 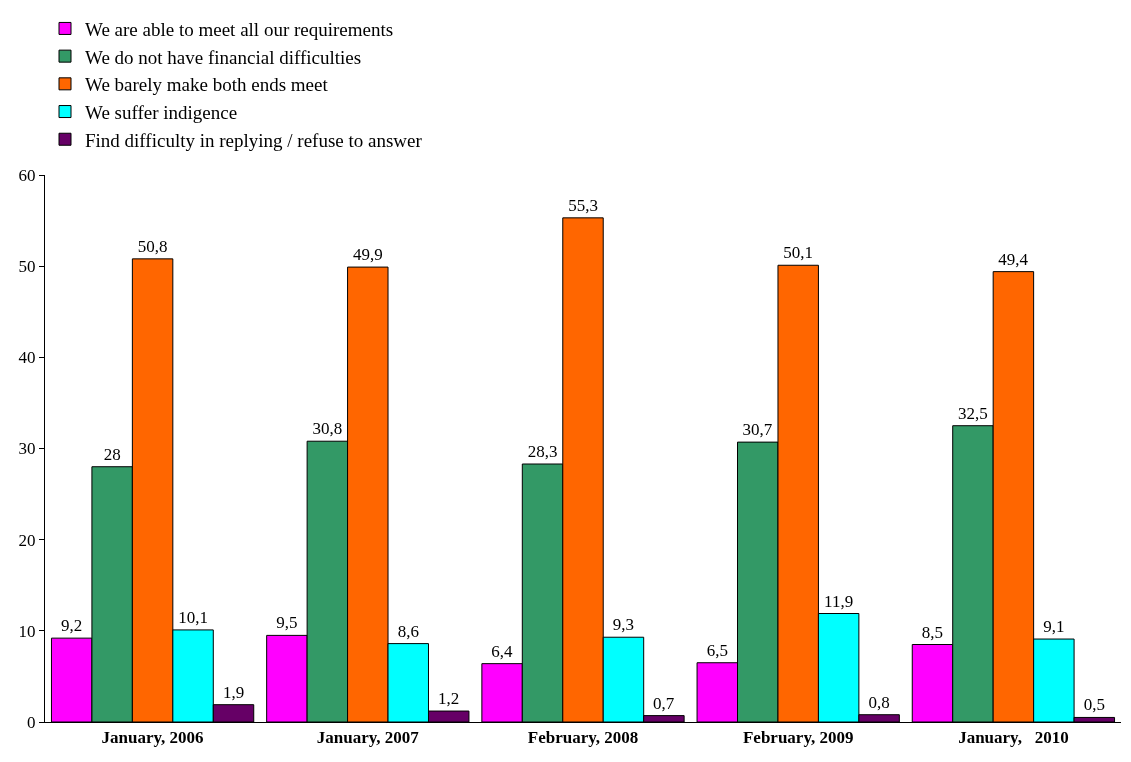 I want to click on data-label: 50,1, so click(x=798, y=253).